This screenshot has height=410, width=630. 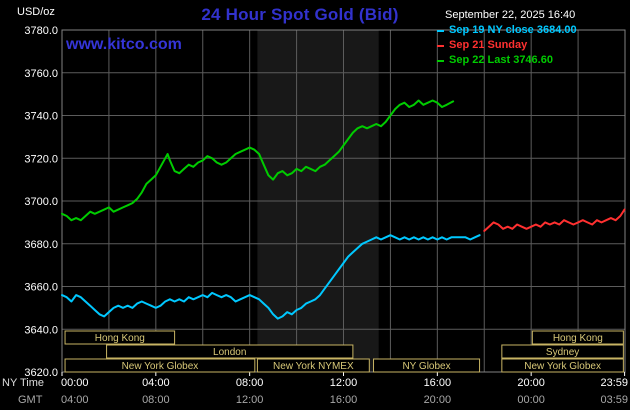 I want to click on legend-item-sep21: Sep 21 Sunday, so click(x=533, y=45).